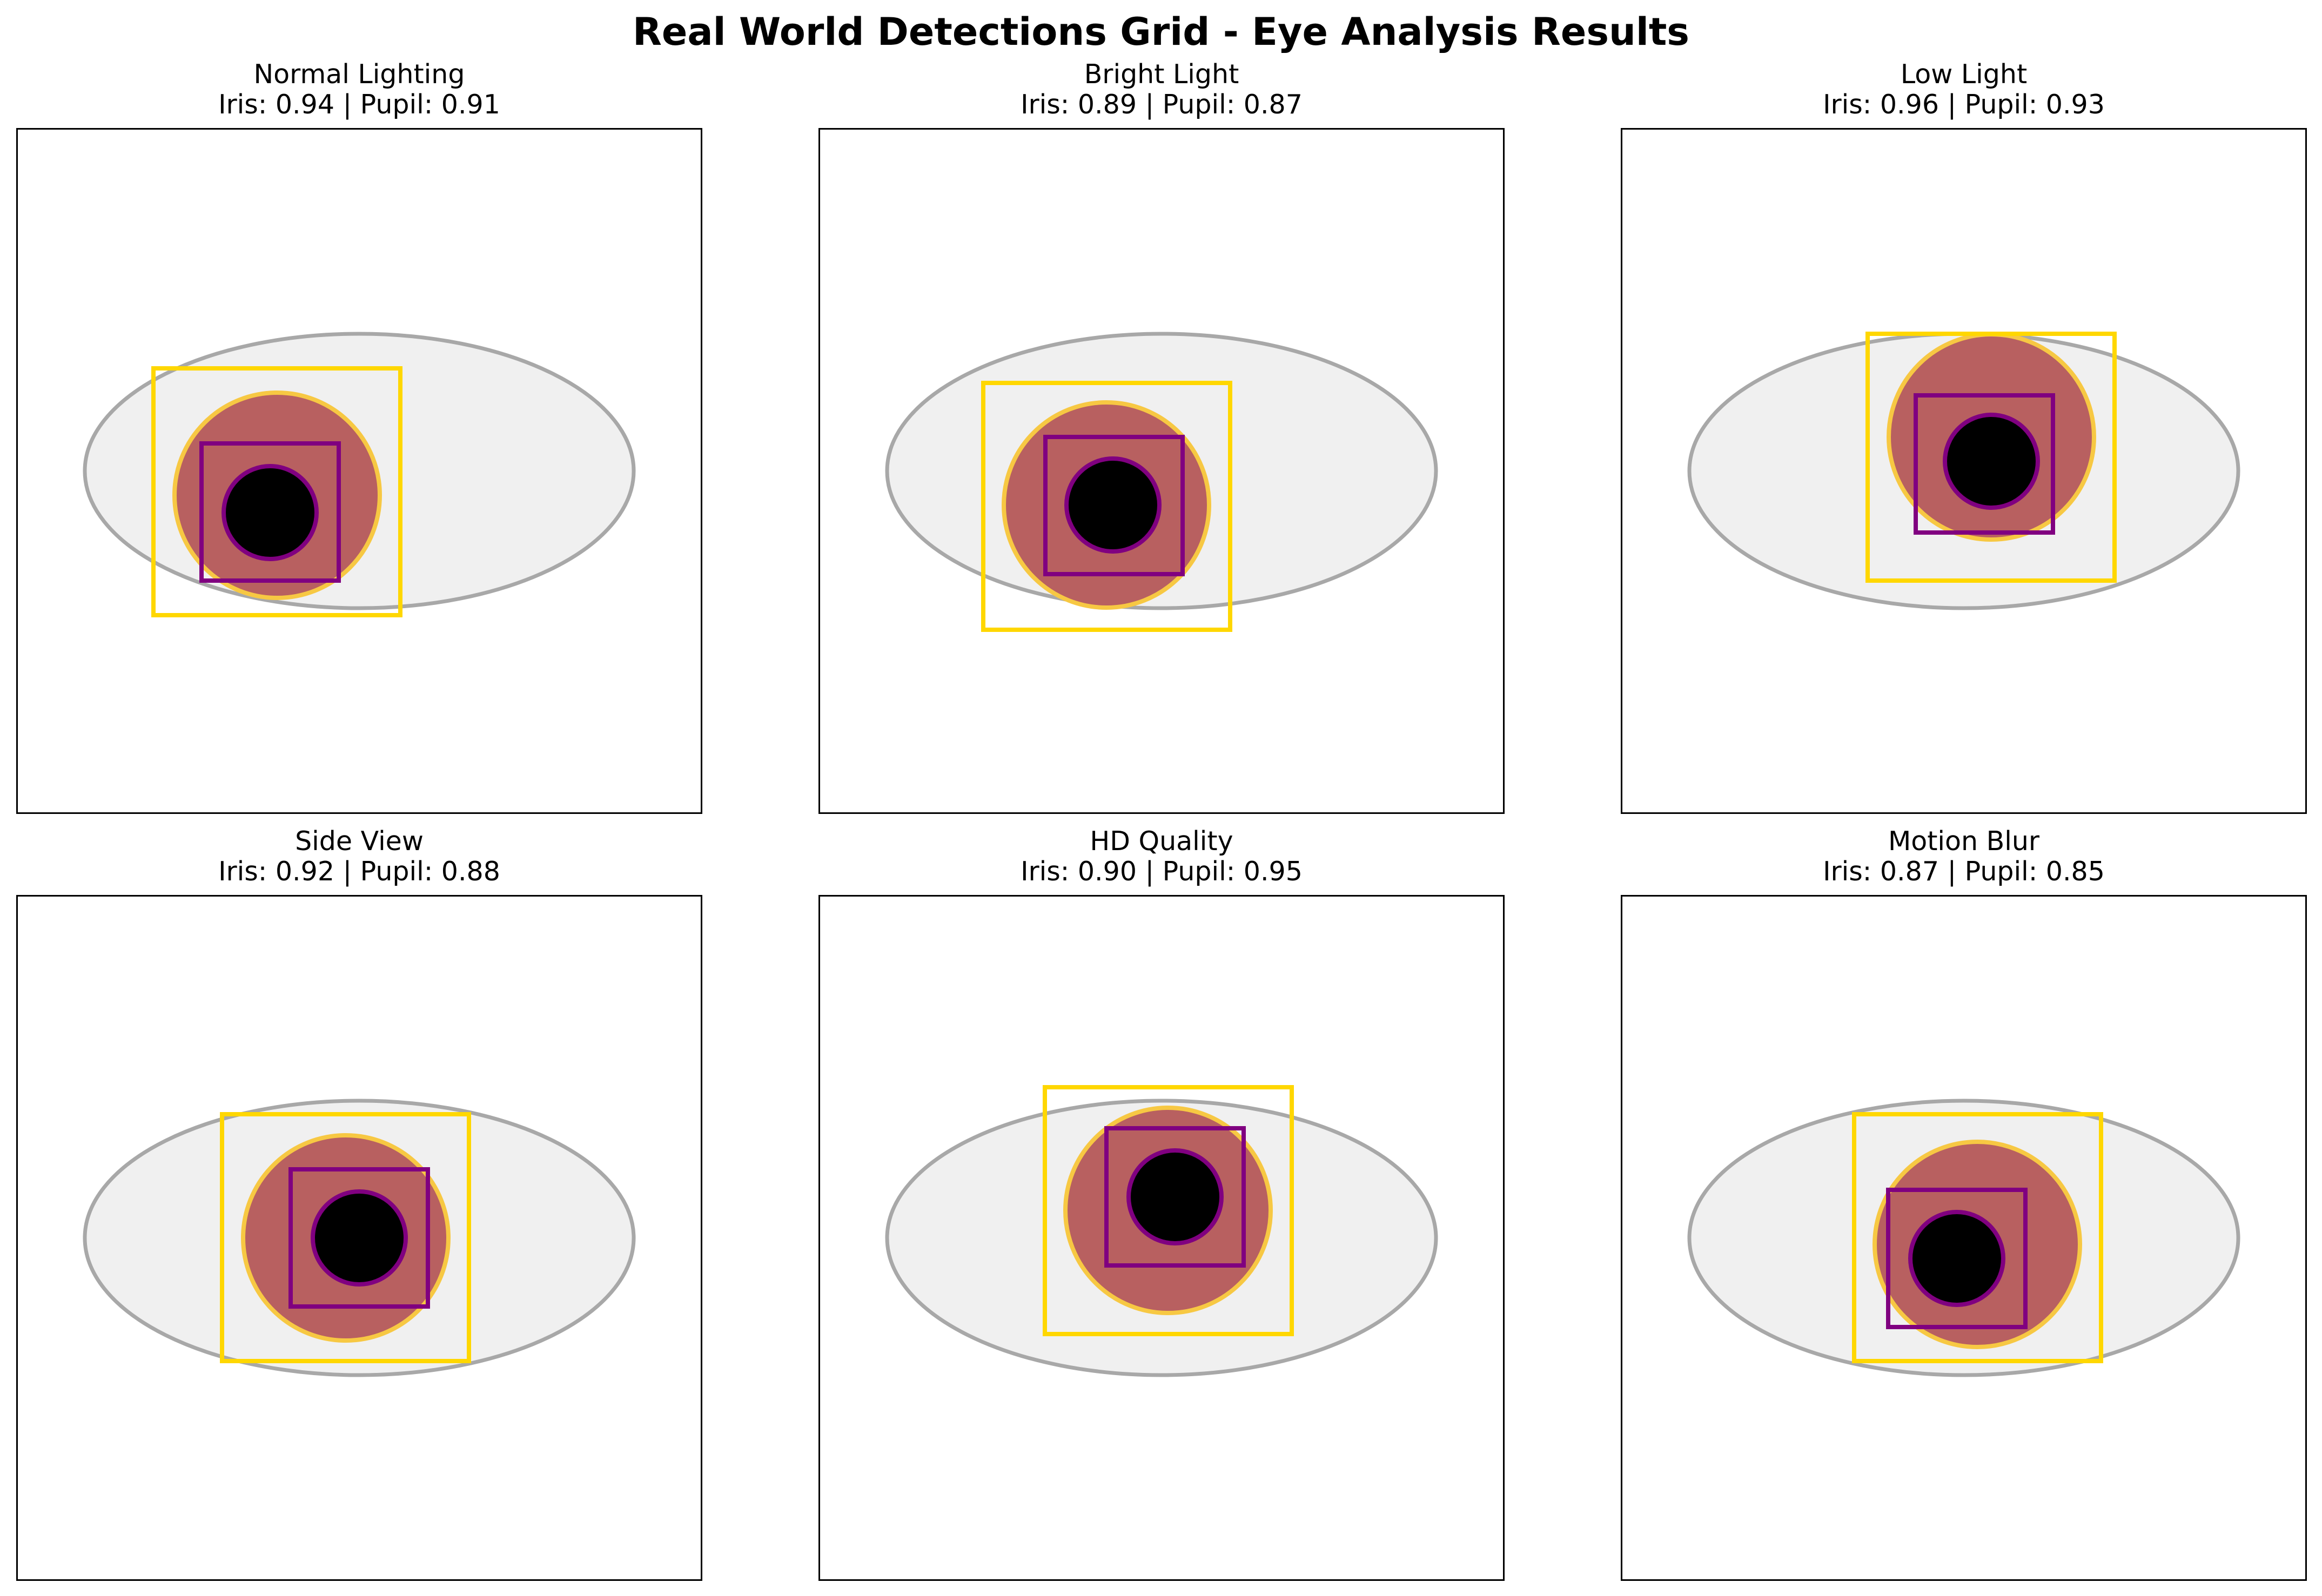 This screenshot has width=2322, height=1596. What do you see at coordinates (360, 841) in the screenshot?
I see `panel-name: Side View` at bounding box center [360, 841].